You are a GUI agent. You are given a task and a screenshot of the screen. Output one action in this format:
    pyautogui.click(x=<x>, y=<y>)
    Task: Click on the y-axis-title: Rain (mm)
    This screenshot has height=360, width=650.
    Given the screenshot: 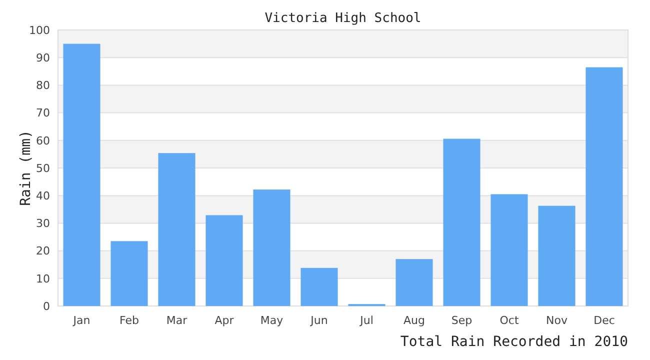 What is the action you would take?
    pyautogui.click(x=26, y=168)
    